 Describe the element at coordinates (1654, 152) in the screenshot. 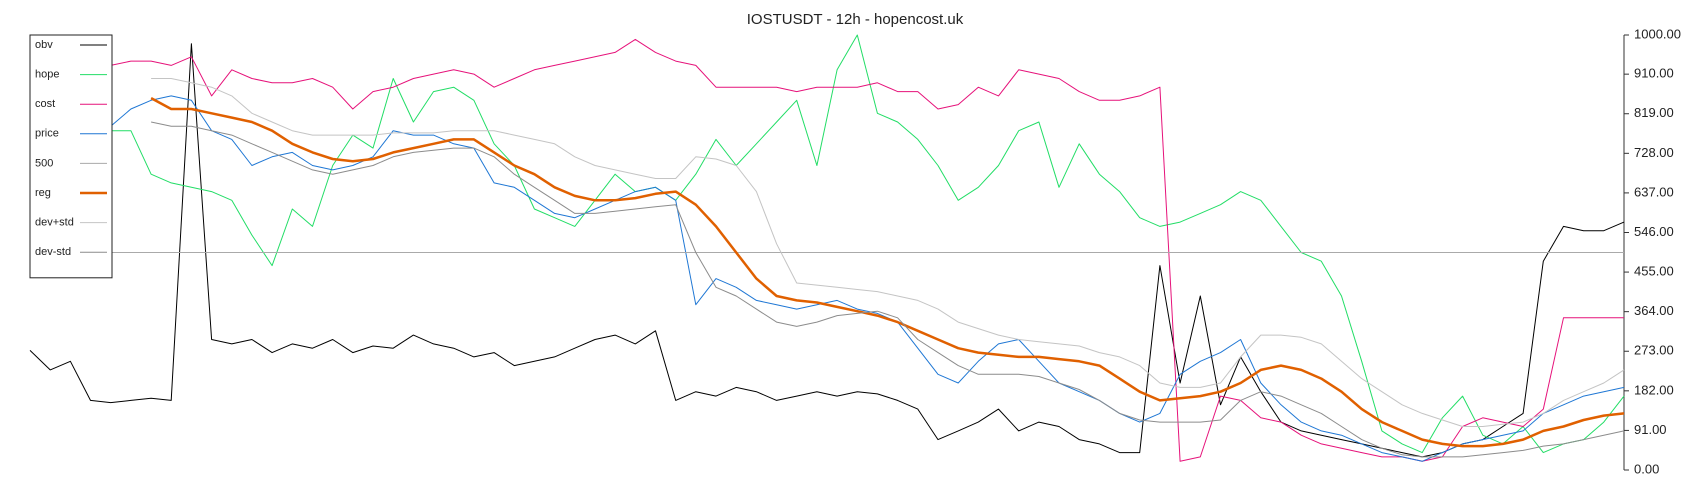

I see `y-tick-label: 728.00` at that location.